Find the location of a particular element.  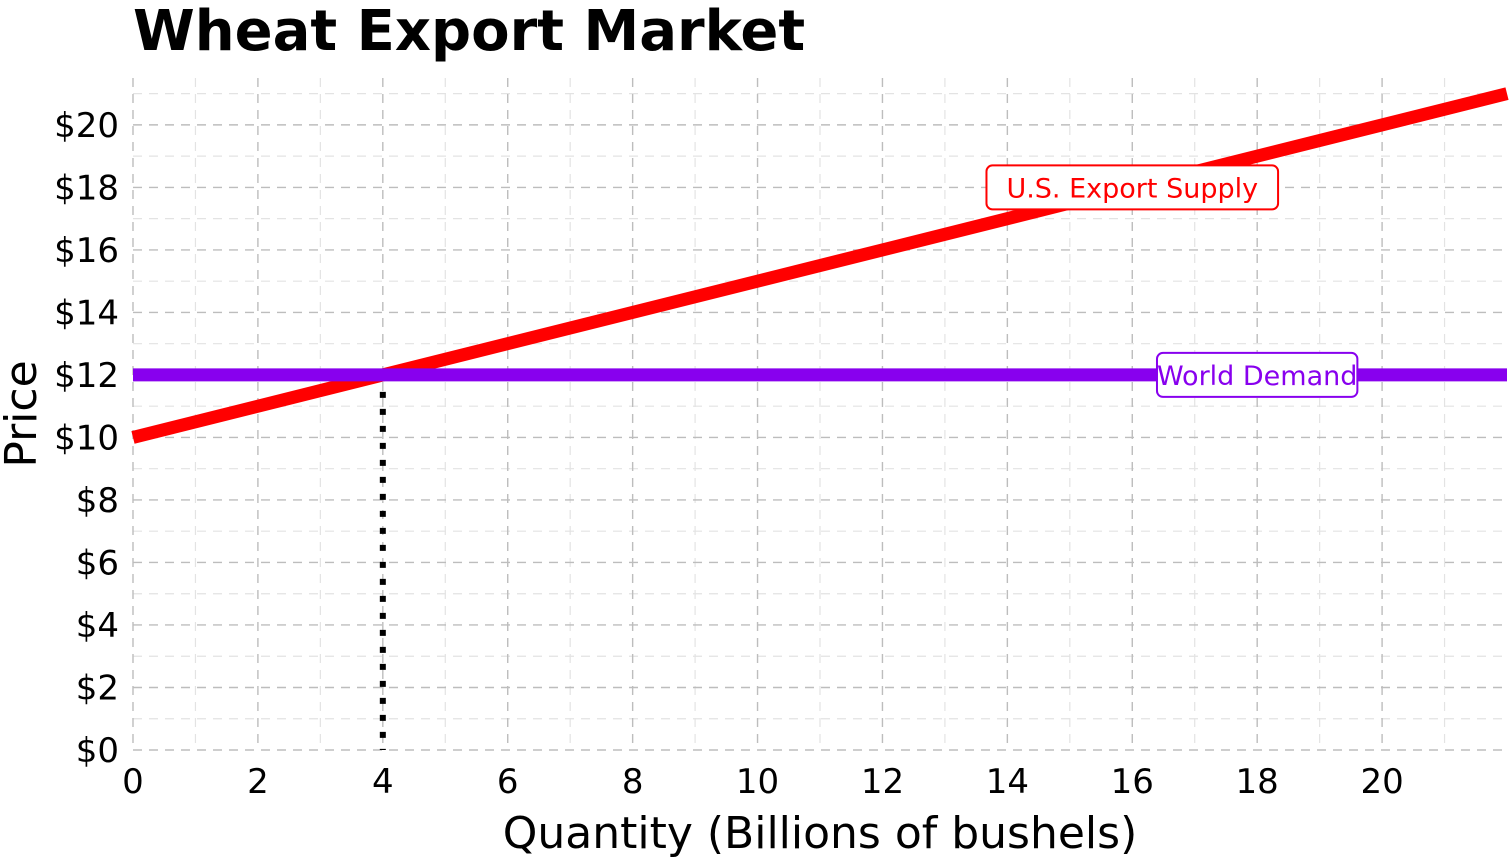

world-demand-label: World Demand is located at coordinates (1257, 374).